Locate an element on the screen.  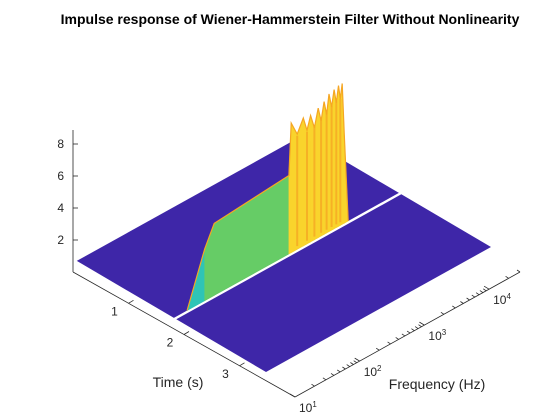
time-tick-label: 2 is located at coordinates (170, 343).